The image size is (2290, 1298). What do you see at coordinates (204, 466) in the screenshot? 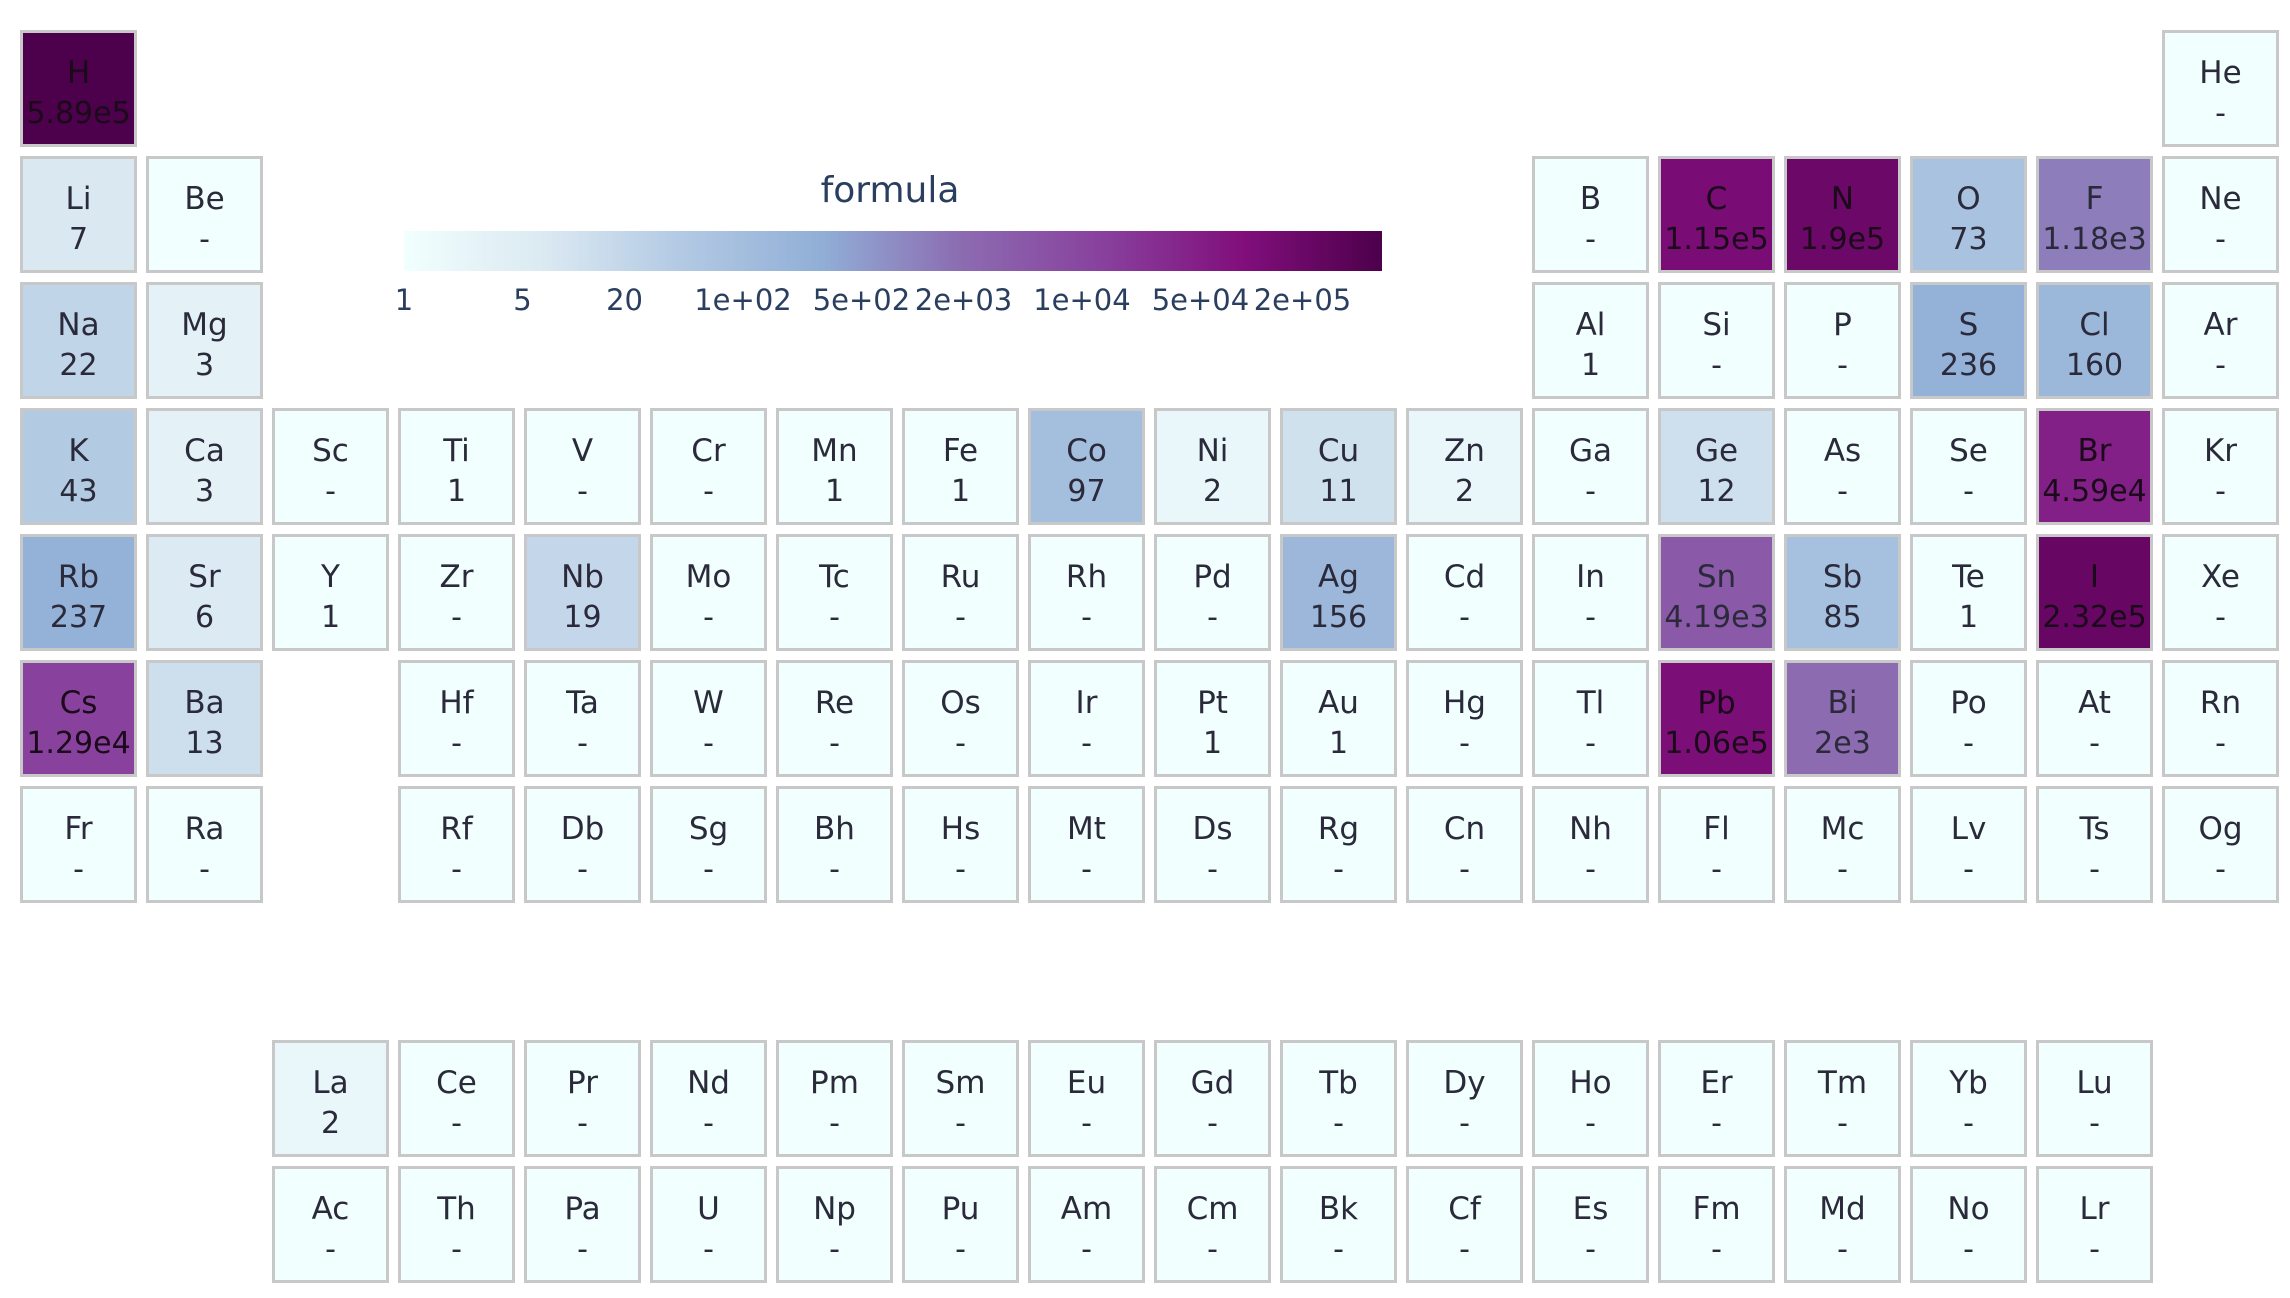
I see `element-cell-ca: Ca 3` at bounding box center [204, 466].